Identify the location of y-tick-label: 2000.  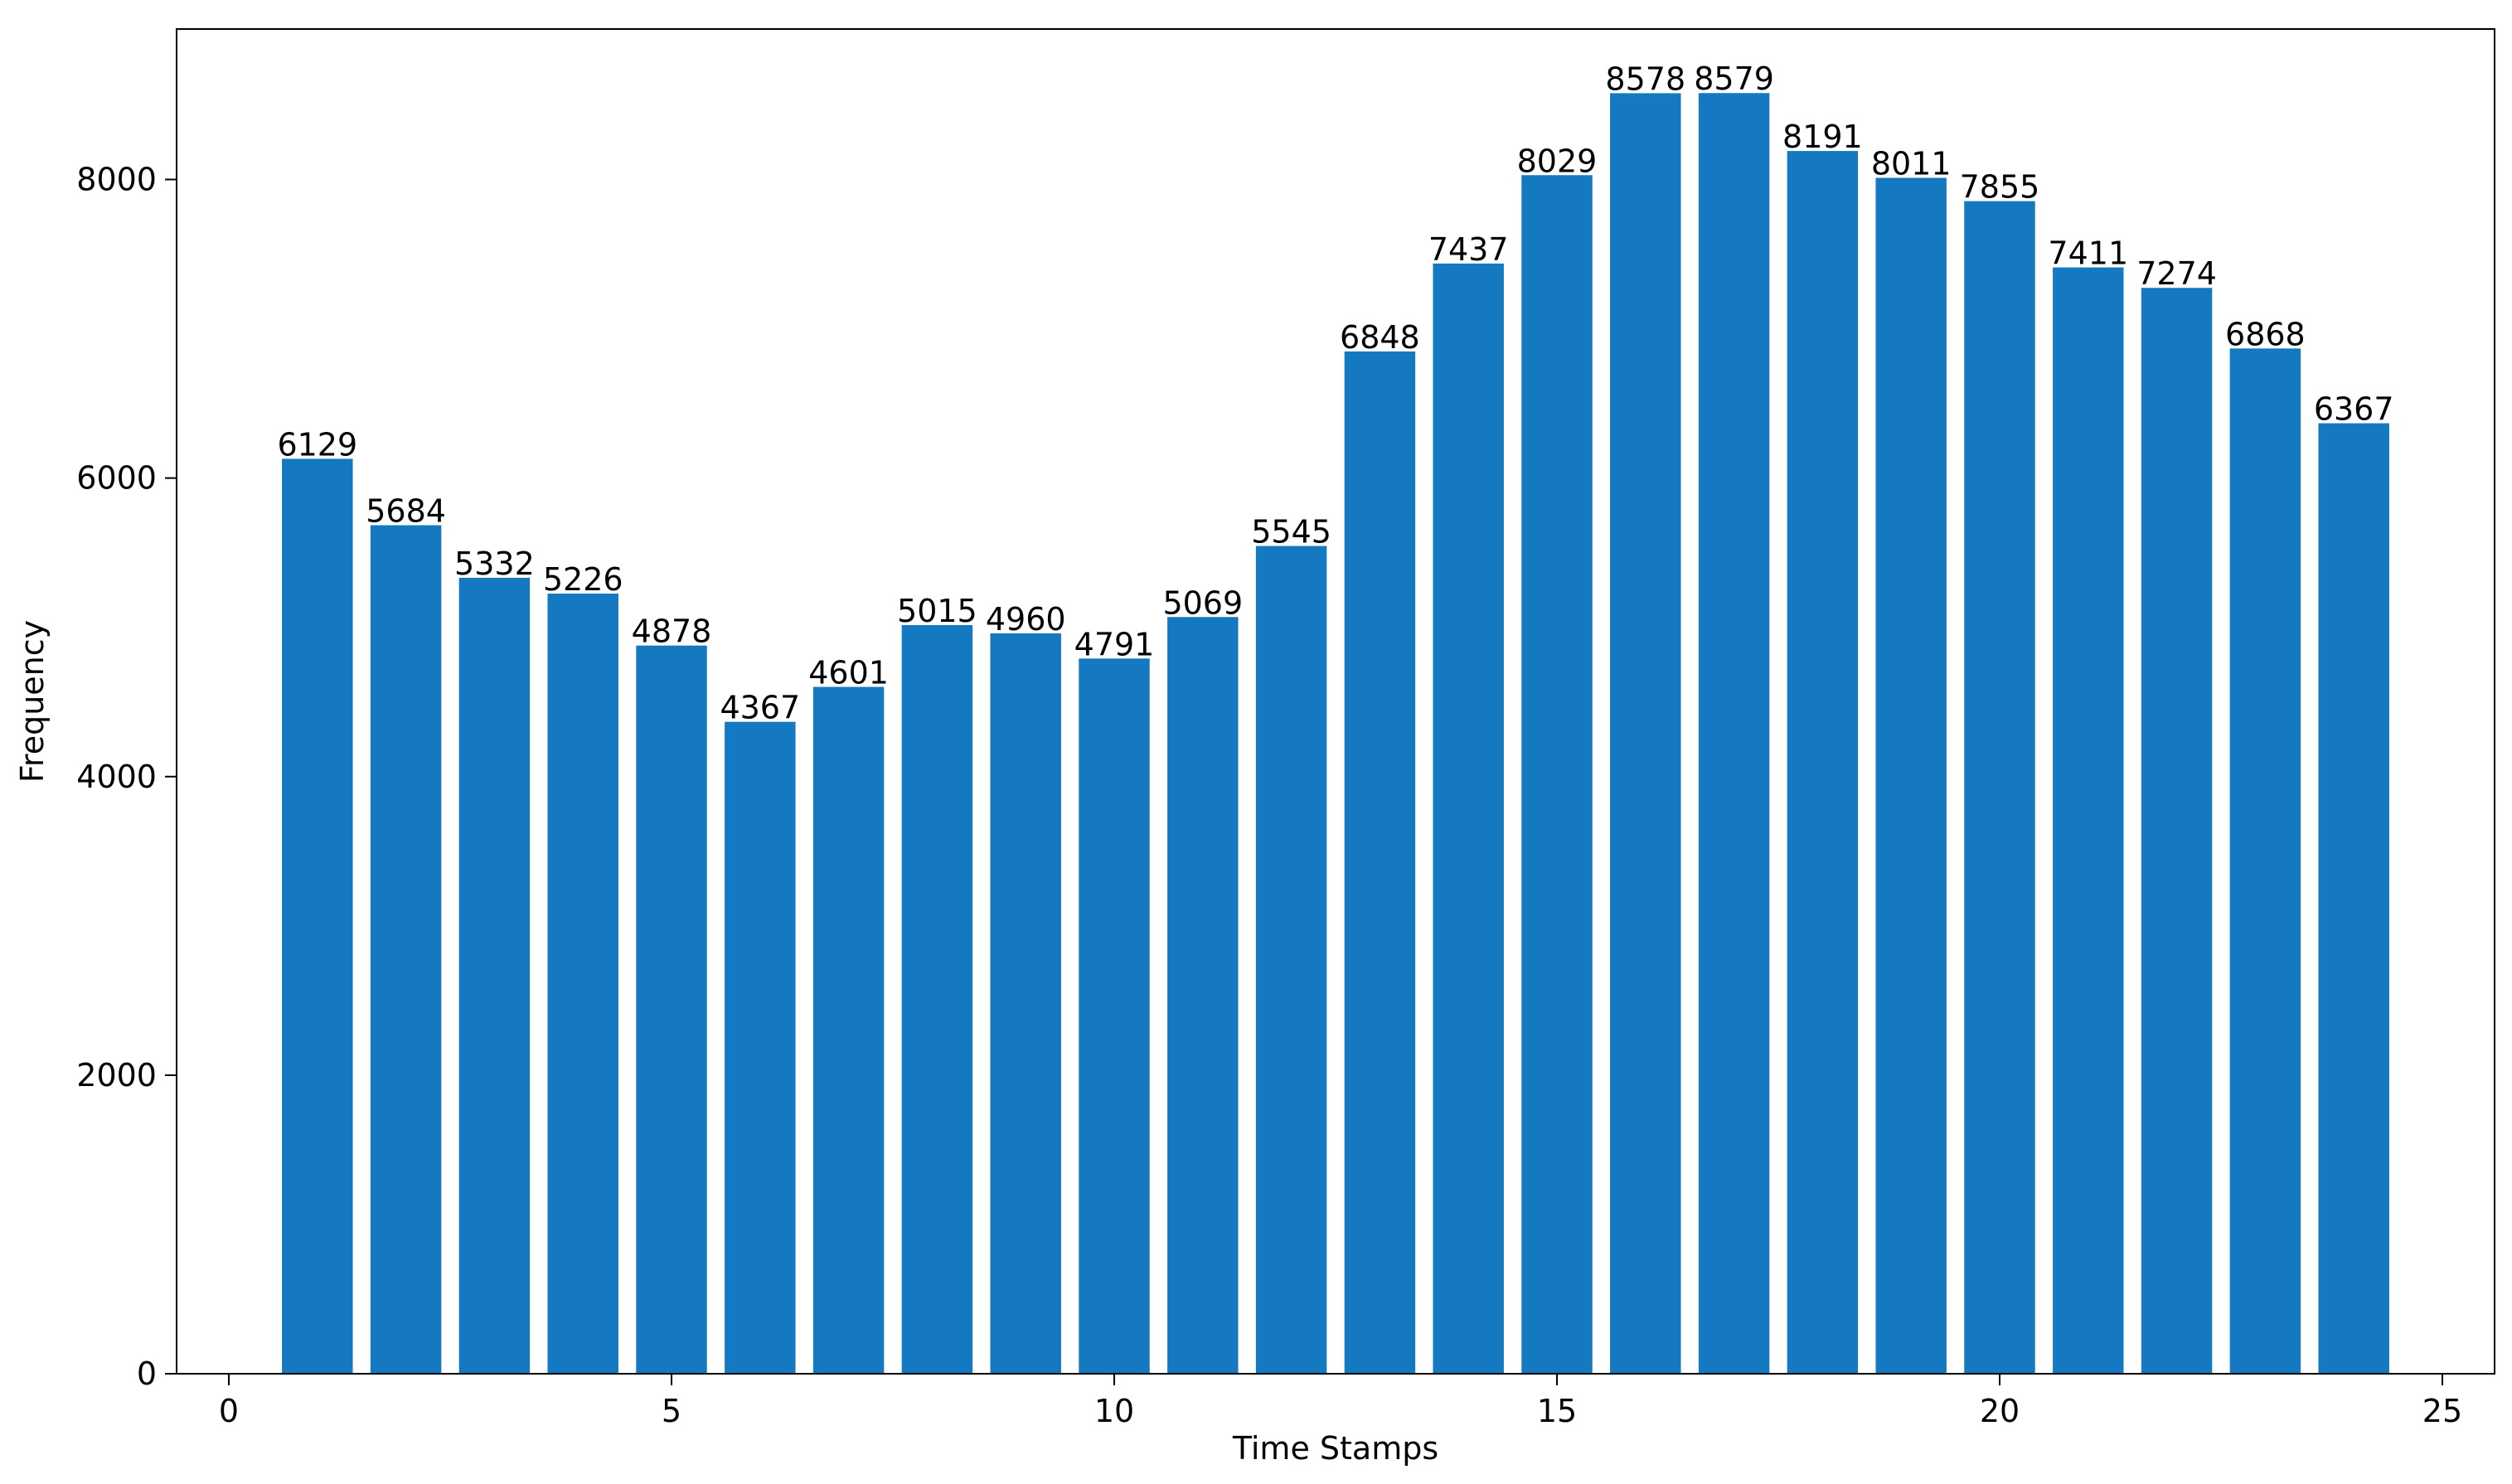
(116, 1076).